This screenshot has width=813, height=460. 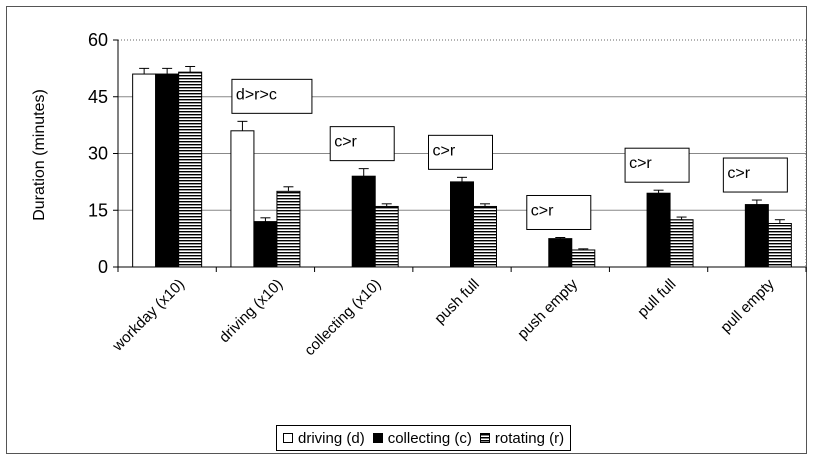 I want to click on legend-item-driving: driving (d), so click(x=324, y=438).